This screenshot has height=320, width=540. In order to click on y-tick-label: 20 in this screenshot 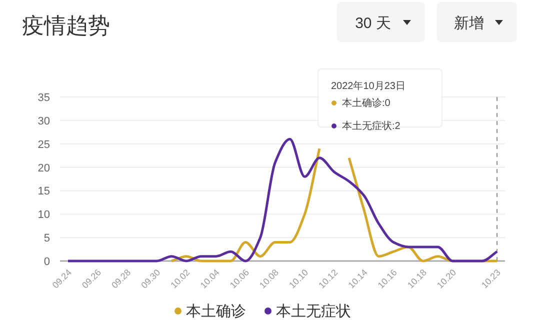, I will do `click(44, 168)`.